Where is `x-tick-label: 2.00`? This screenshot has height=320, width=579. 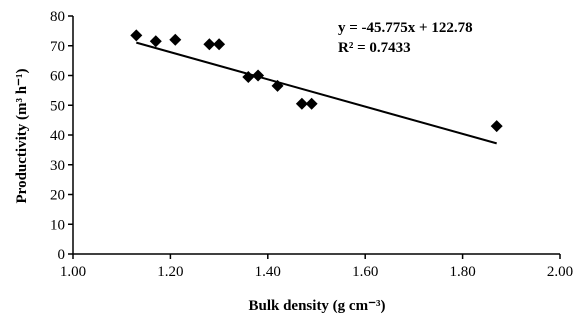 x-tick-label: 2.00 is located at coordinates (560, 272).